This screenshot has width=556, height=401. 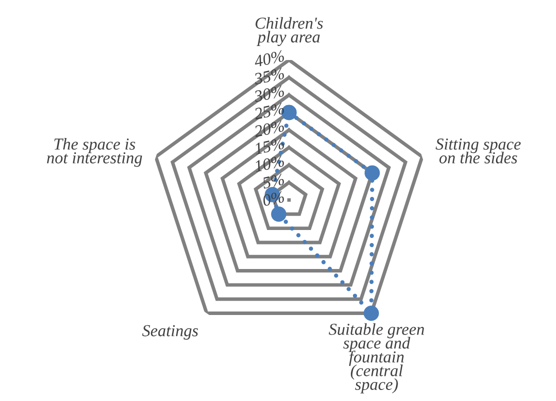 What do you see at coordinates (478, 151) in the screenshot?
I see `spoke-label: Sitting space on the sides` at bounding box center [478, 151].